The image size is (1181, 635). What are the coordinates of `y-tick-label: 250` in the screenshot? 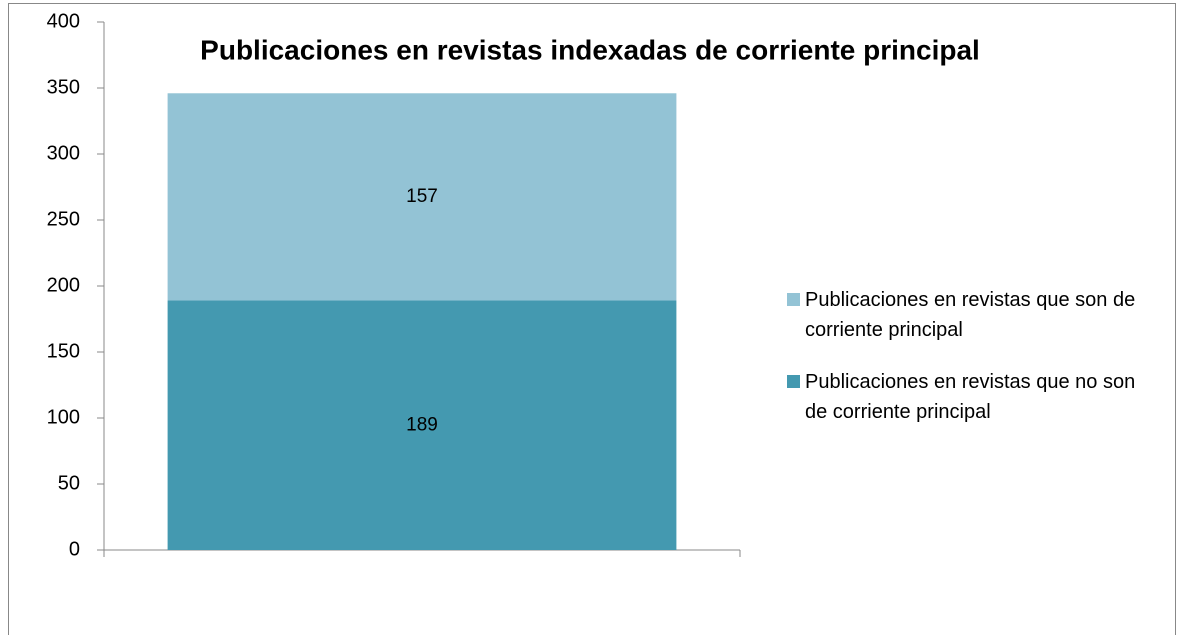 It's located at (63, 219).